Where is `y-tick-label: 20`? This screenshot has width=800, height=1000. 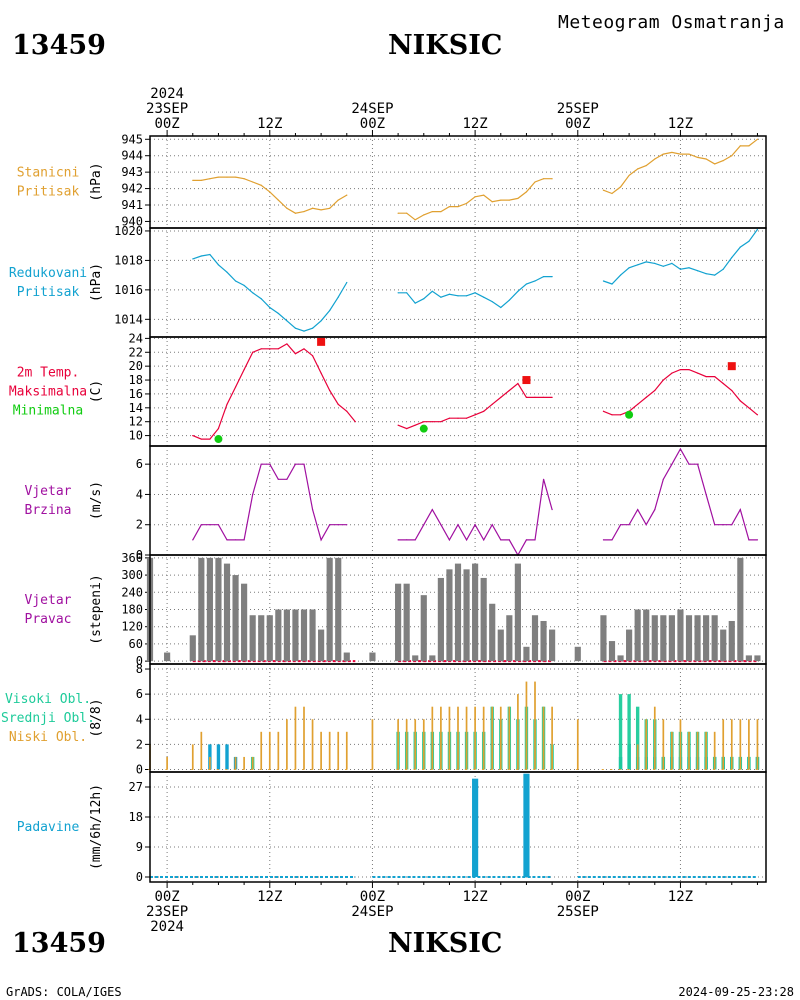
y-tick-label: 20 is located at coordinates (136, 366).